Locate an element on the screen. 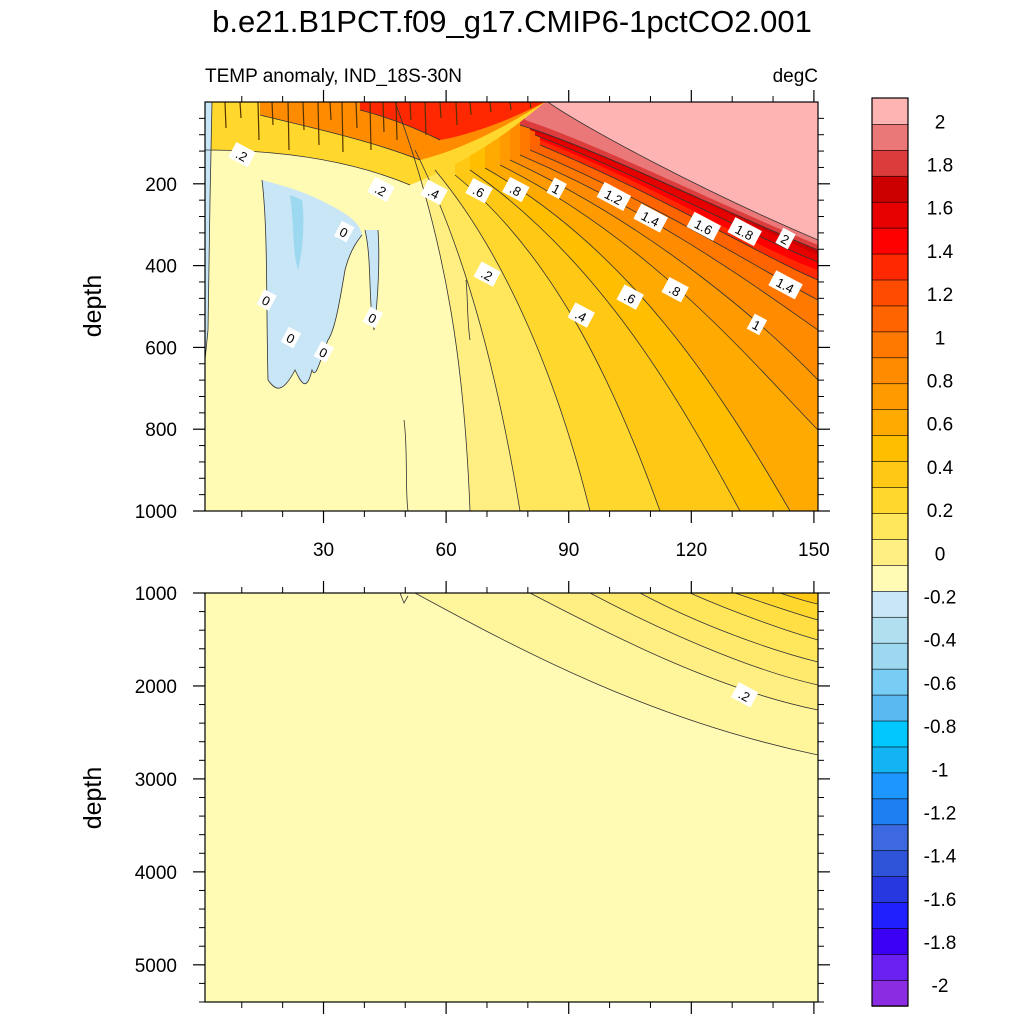 This screenshot has height=1024, width=1024. colorbar-label: 0.4 is located at coordinates (940, 468).